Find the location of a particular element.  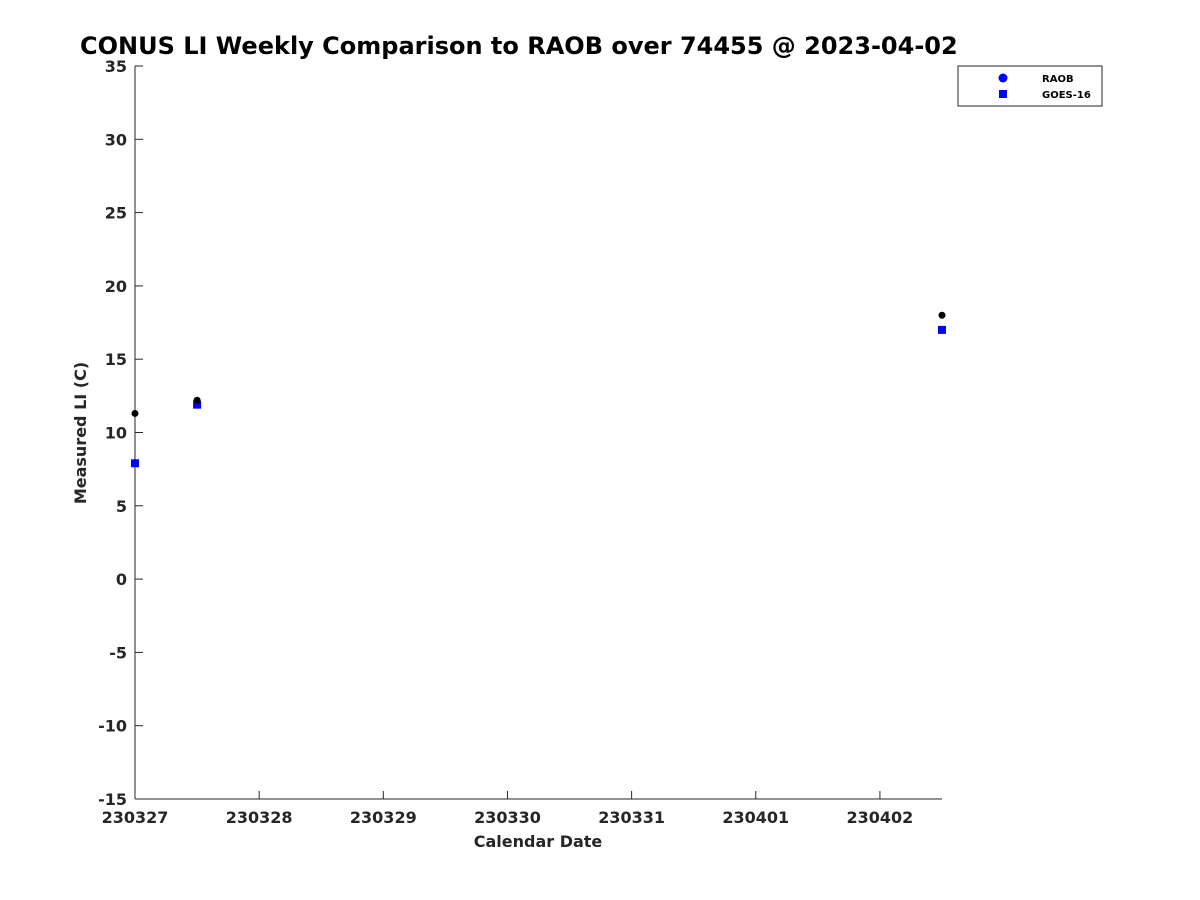

y-tick-label: 35 is located at coordinates (116, 66).